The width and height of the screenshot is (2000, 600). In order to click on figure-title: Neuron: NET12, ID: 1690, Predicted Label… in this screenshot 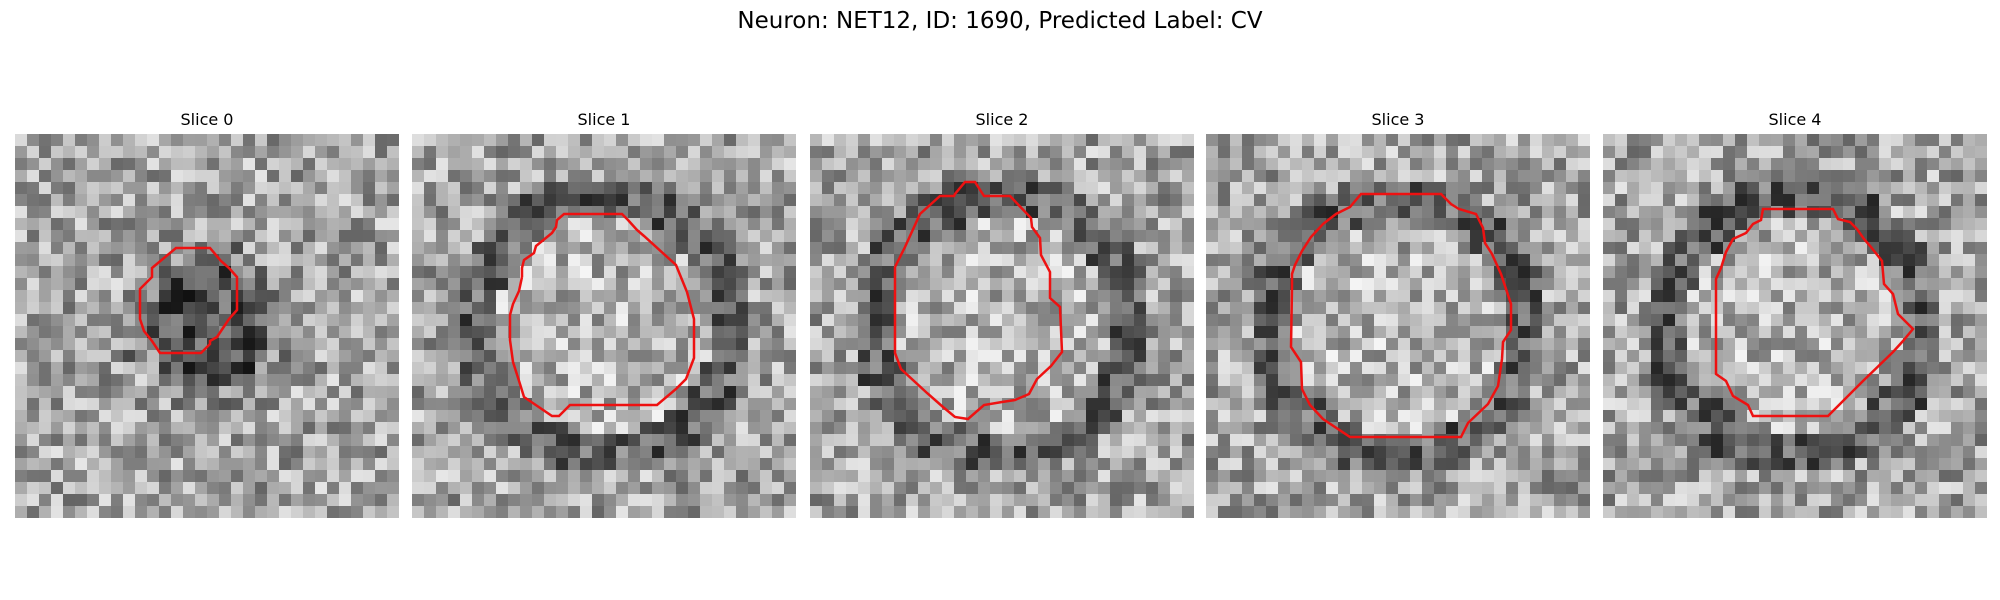, I will do `click(1000, 21)`.